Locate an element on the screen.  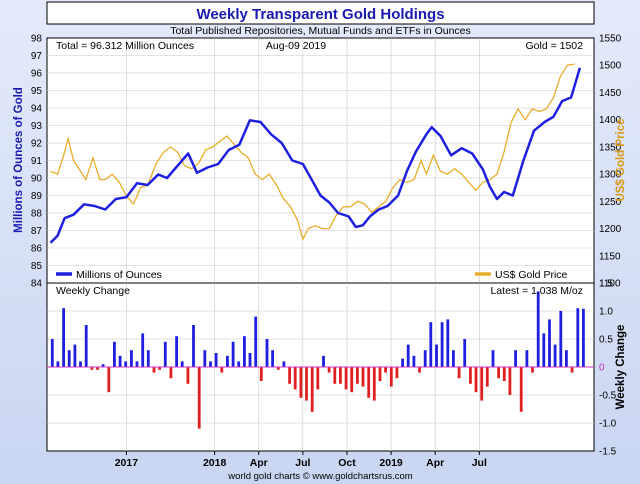
x-tick-label: 2017 is located at coordinates (127, 463).